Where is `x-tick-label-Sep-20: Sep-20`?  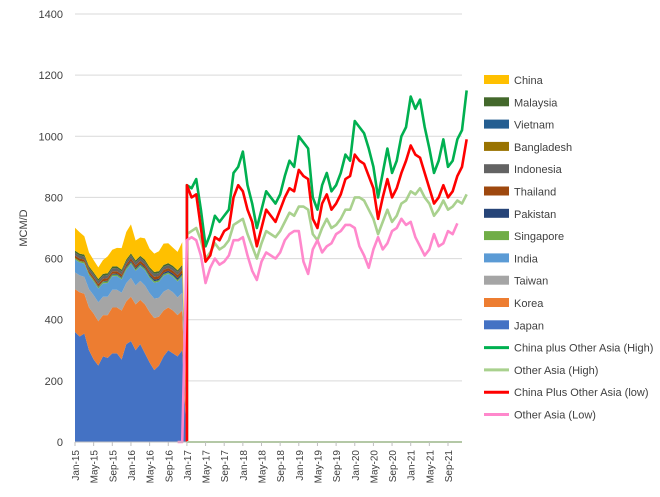
x-tick-label-Sep-20: Sep-20 is located at coordinates (393, 466).